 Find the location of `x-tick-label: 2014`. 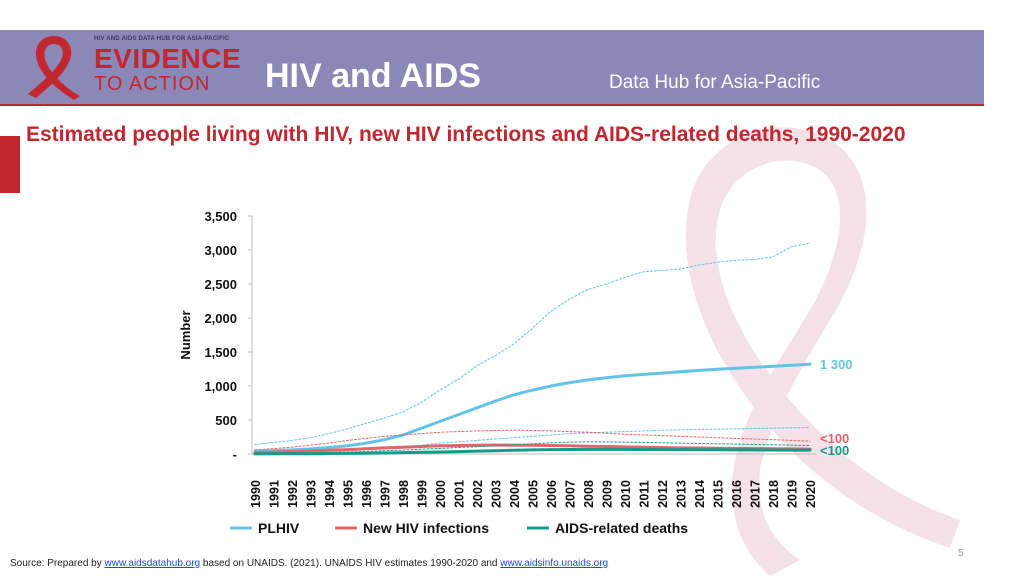

x-tick-label: 2014 is located at coordinates (700, 494).